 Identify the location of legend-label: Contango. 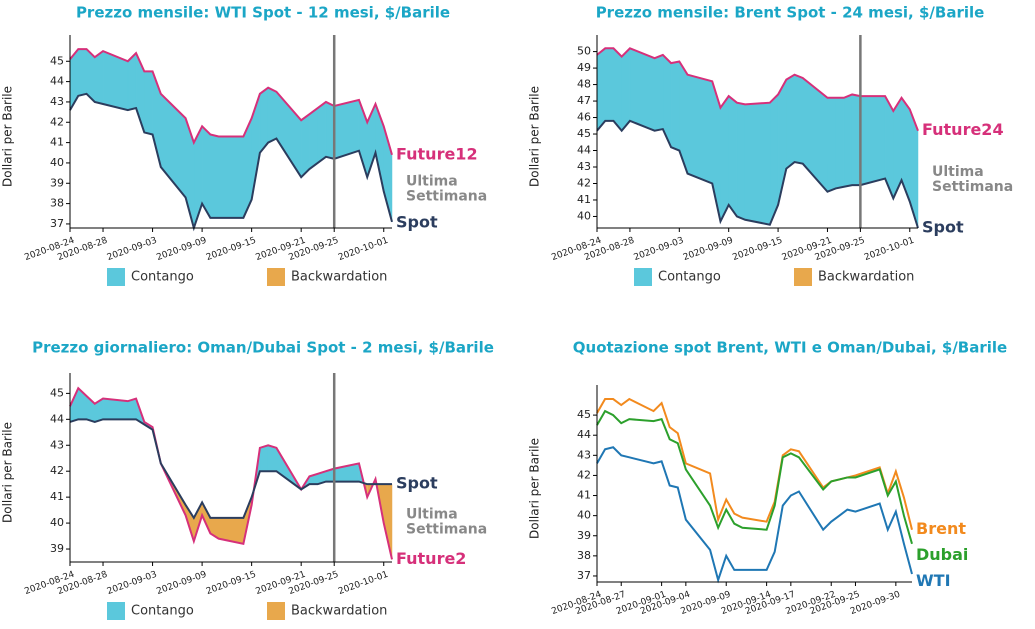
(689, 277).